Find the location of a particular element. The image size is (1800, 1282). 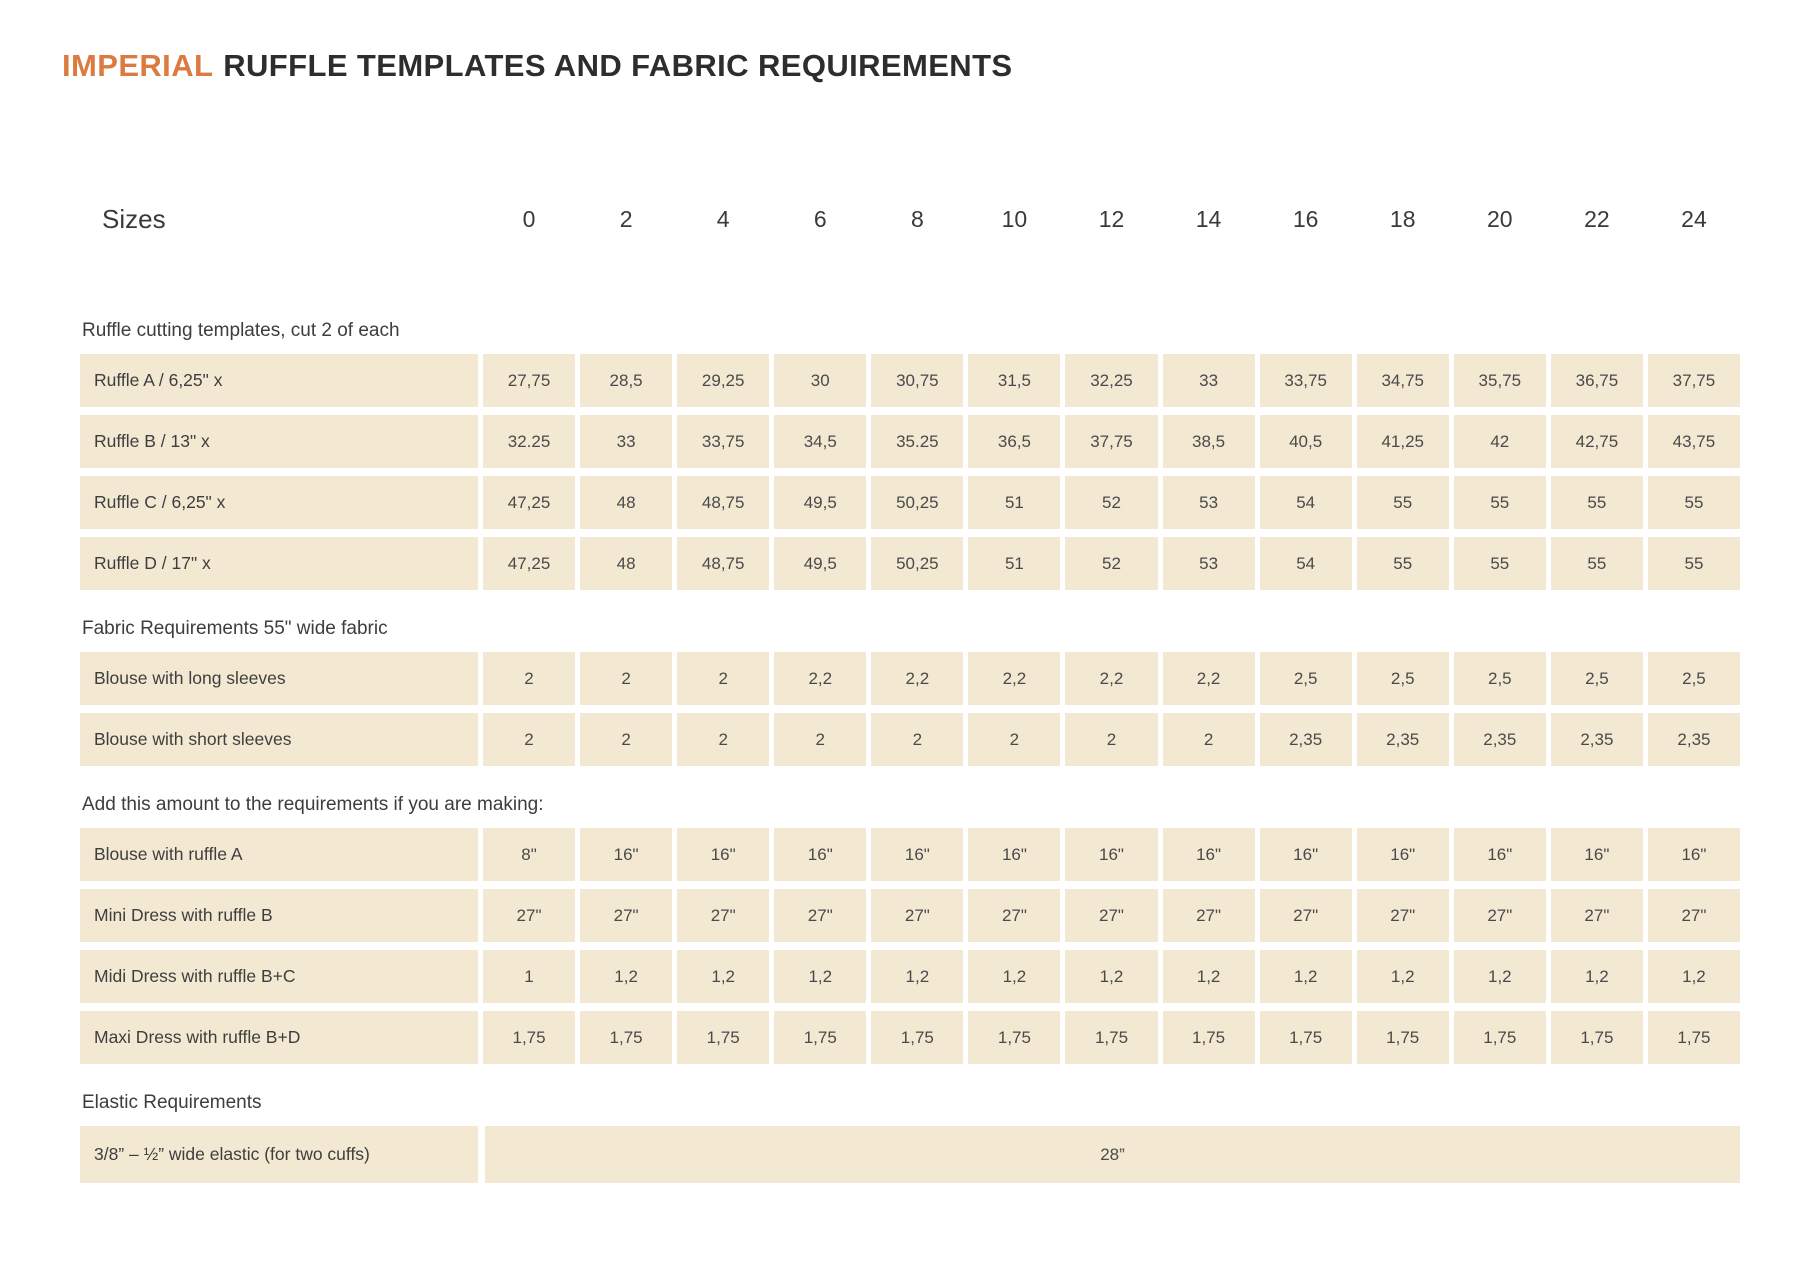

row-label-cell: 3/8” – ½” wide elastic (for two cuffs) is located at coordinates (279, 1154).